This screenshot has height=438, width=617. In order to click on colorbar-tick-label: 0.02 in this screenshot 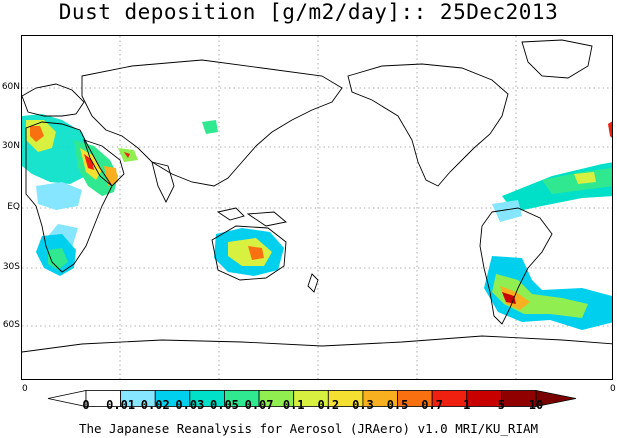, I will do `click(155, 405)`.